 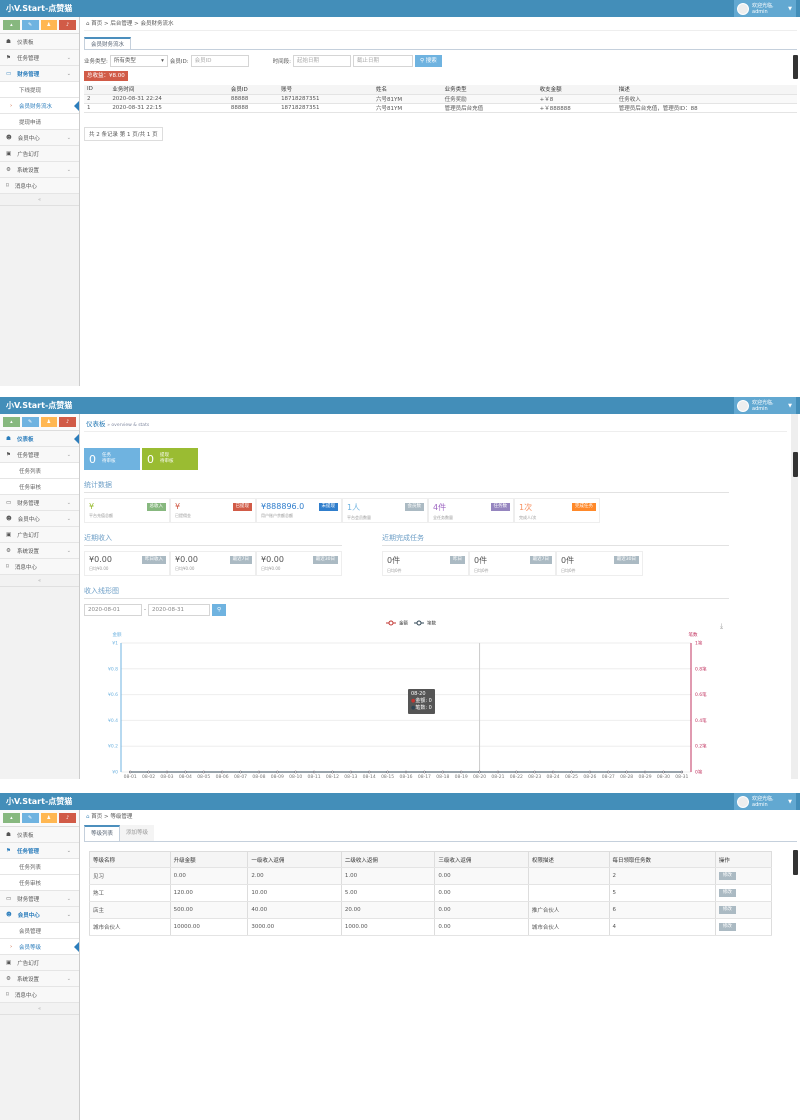 I want to click on sidebar-item: › 会员财务流水, so click(x=39, y=106).